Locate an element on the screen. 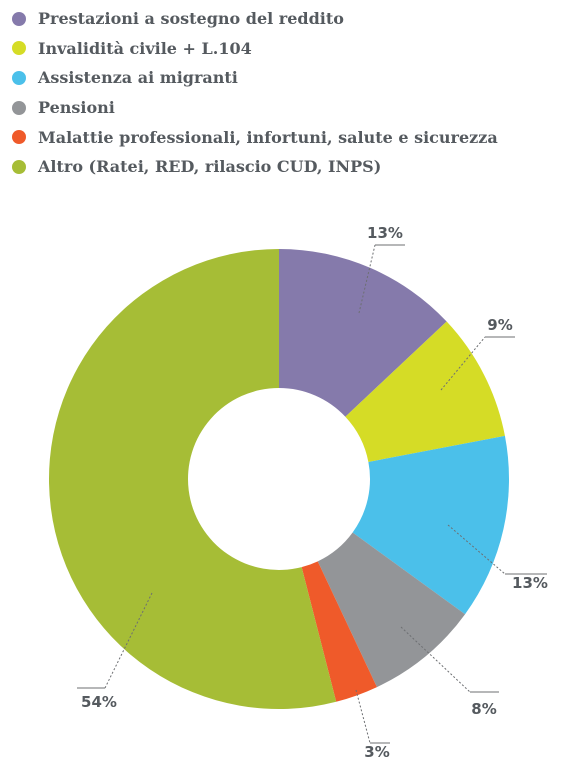 Image resolution: width=584 pixels, height=778 pixels. data-label: 9% is located at coordinates (499, 325).